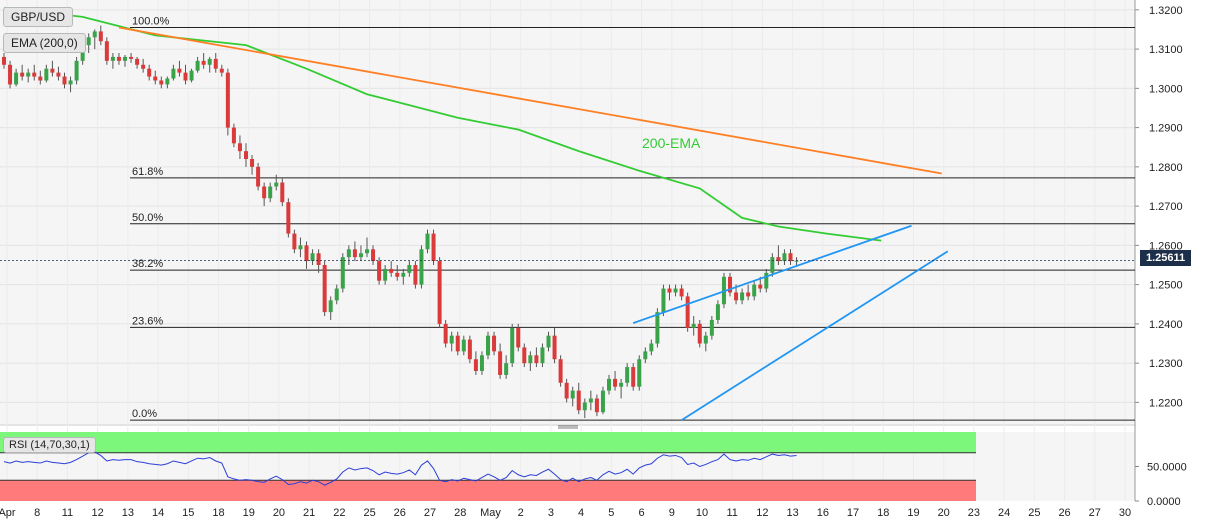  What do you see at coordinates (568, 427) in the screenshot?
I see `pane-resize-handle` at bounding box center [568, 427].